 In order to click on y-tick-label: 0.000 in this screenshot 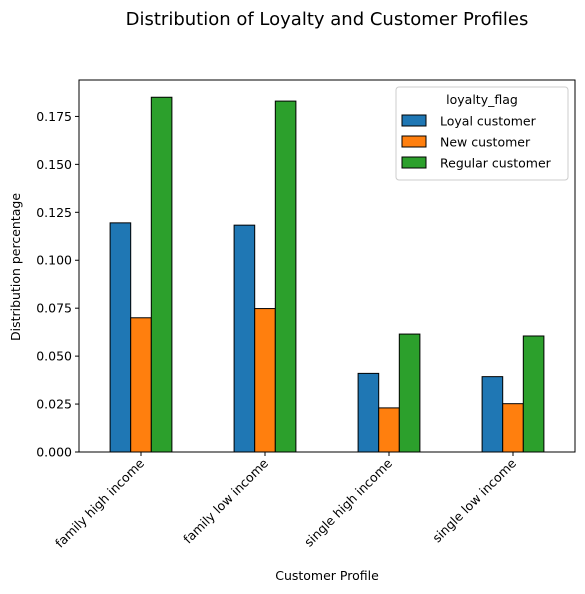, I will do `click(54, 452)`.